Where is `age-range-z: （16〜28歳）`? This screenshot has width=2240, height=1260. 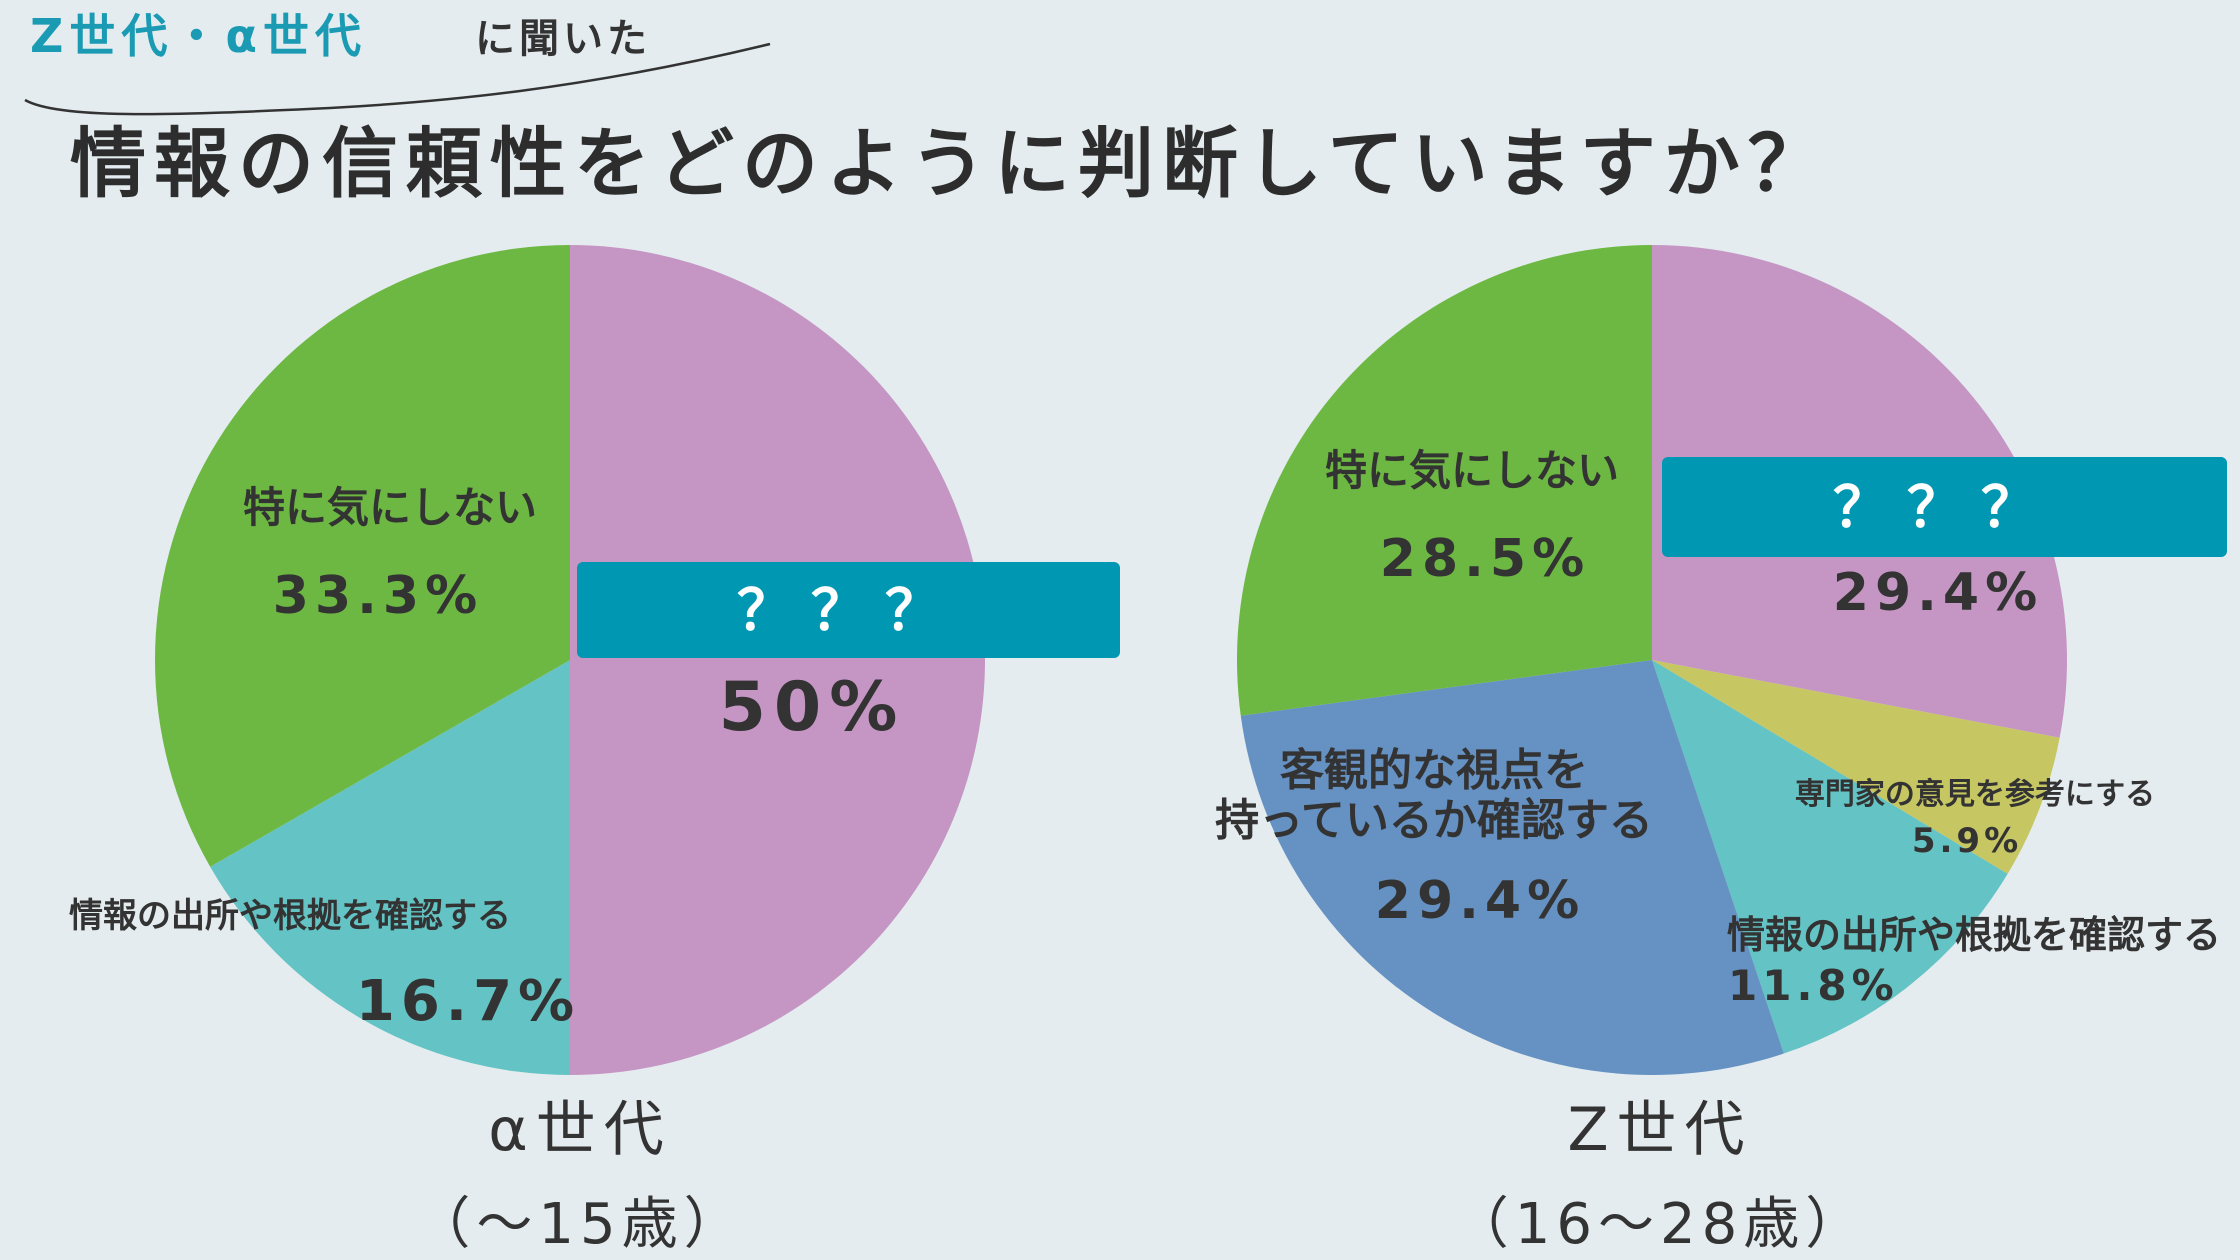 age-range-z: （16〜28歳） is located at coordinates (1660, 1224).